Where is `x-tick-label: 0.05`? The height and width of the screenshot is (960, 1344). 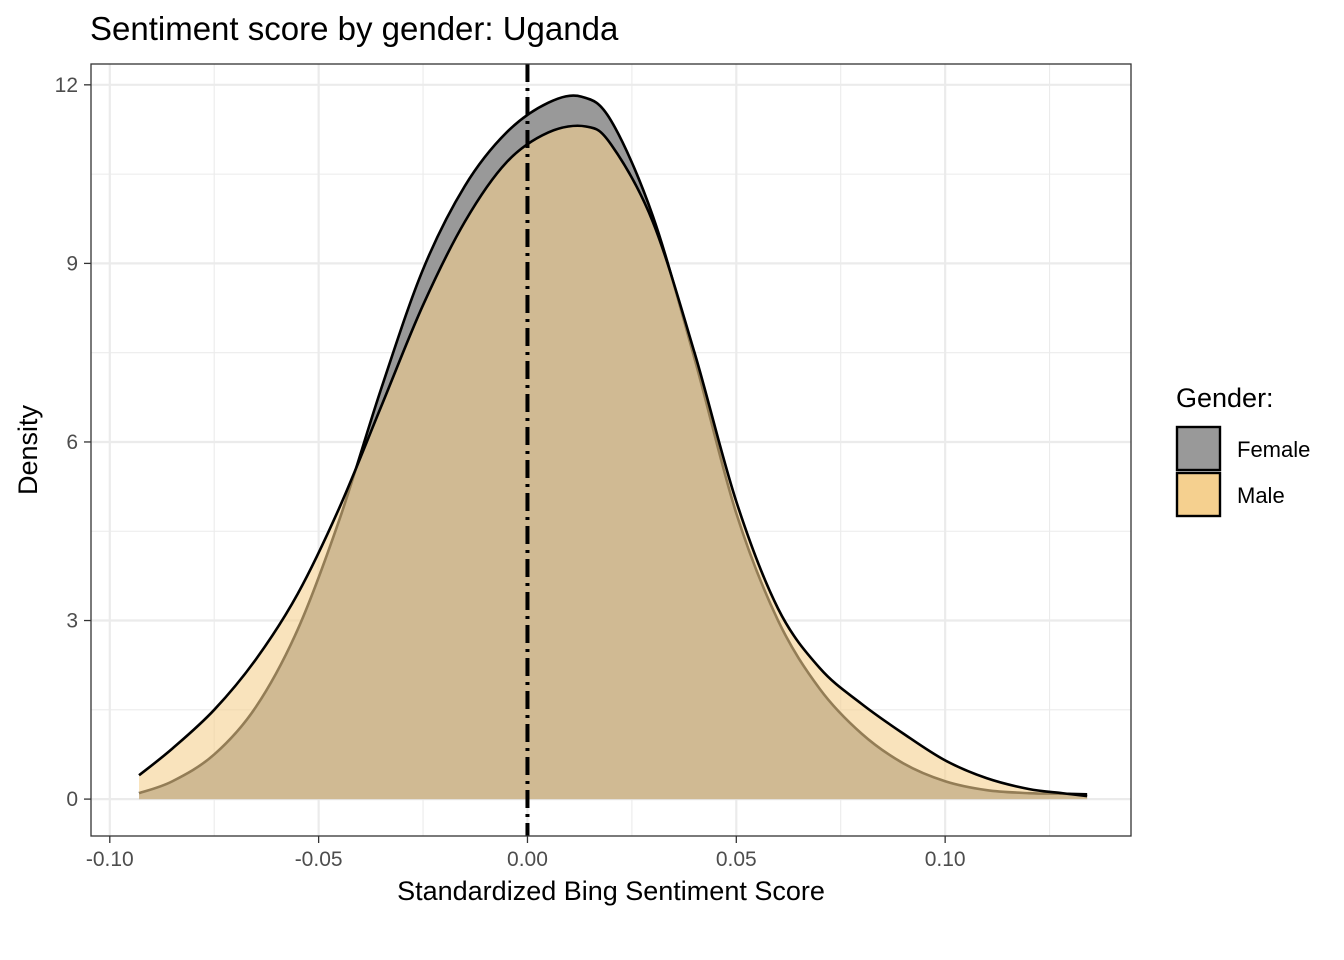 x-tick-label: 0.05 is located at coordinates (736, 859).